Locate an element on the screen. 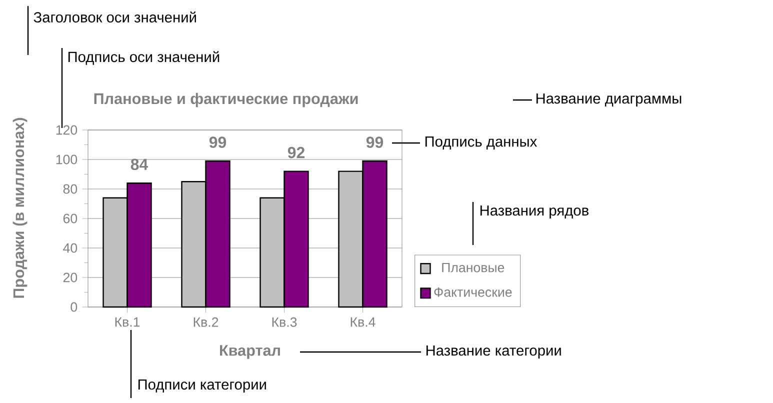  text: Название диаграммы is located at coordinates (609, 100).